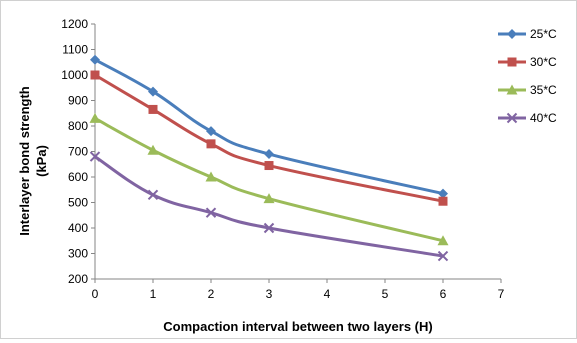  I want to click on y-tick-label: 800, so click(78, 126).